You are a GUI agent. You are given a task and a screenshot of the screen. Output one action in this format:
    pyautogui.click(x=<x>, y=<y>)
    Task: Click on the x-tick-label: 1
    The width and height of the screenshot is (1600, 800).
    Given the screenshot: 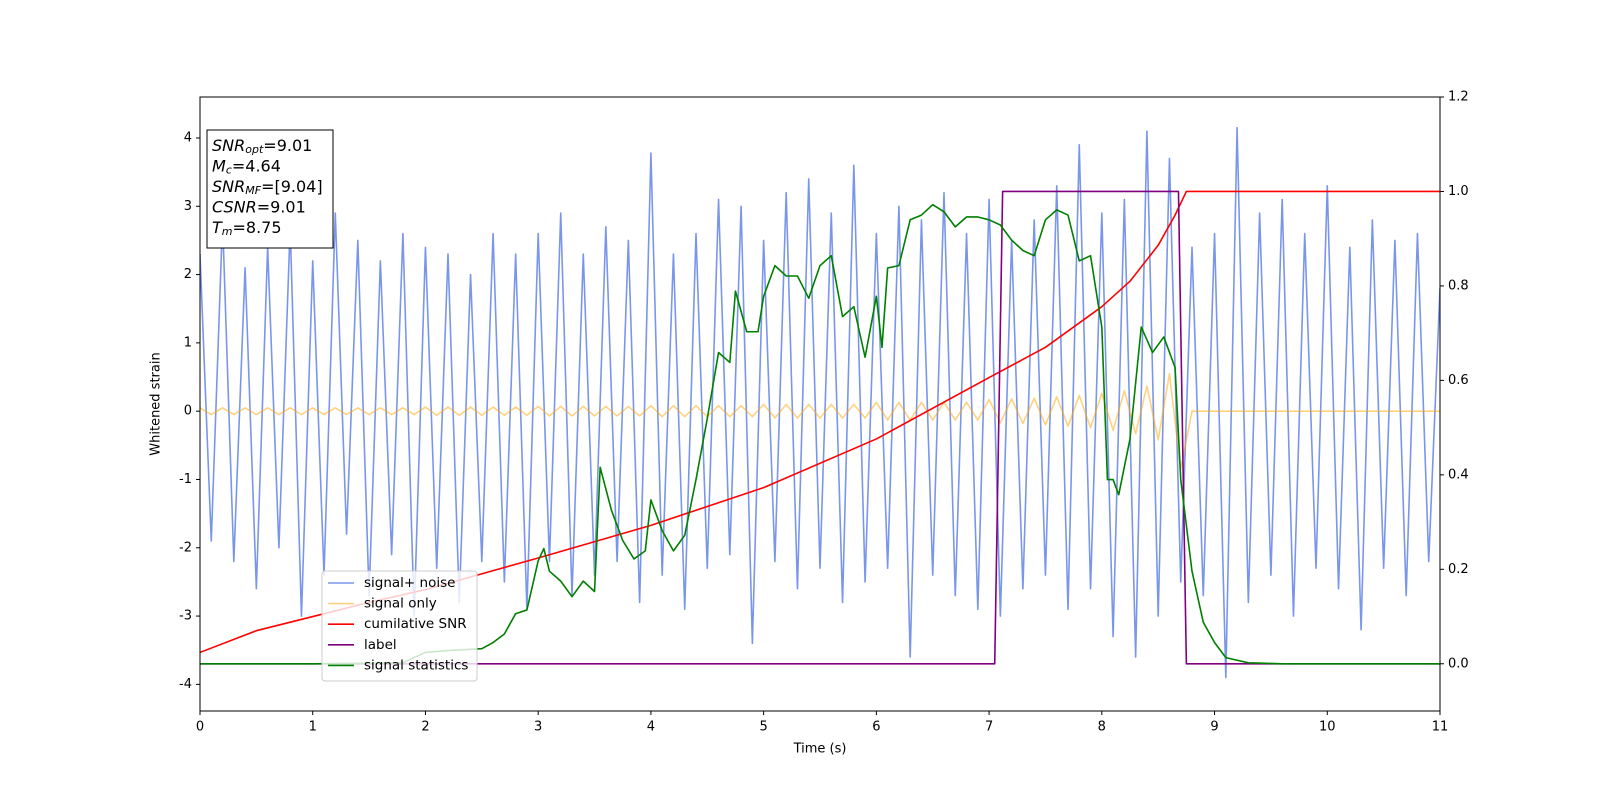 What is the action you would take?
    pyautogui.click(x=313, y=727)
    